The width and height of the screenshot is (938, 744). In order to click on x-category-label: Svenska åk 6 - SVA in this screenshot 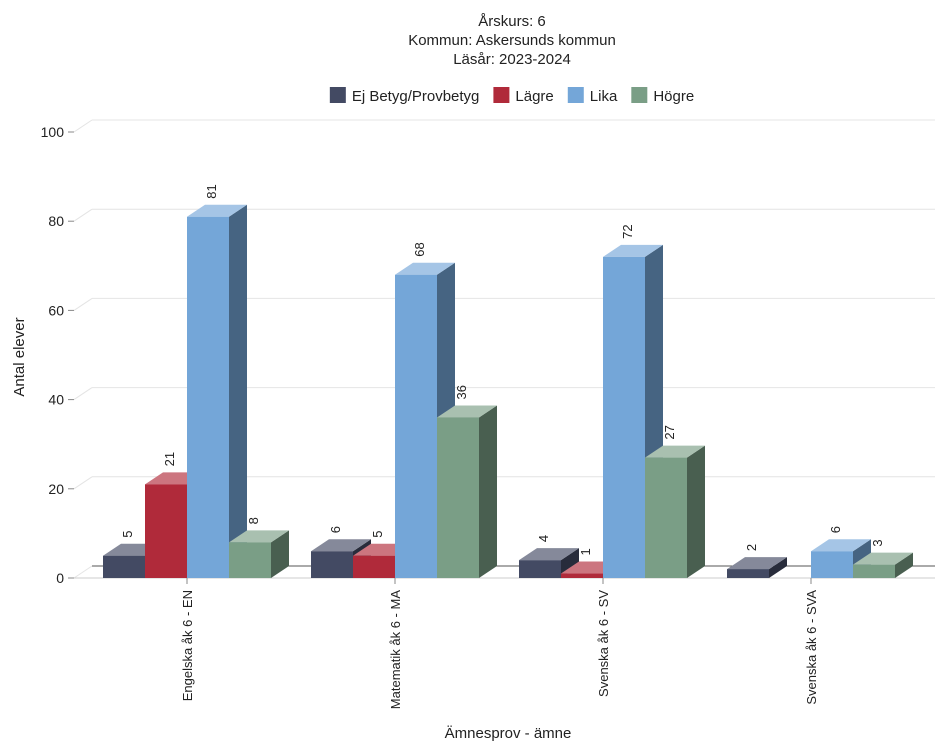, I will do `click(811, 647)`.